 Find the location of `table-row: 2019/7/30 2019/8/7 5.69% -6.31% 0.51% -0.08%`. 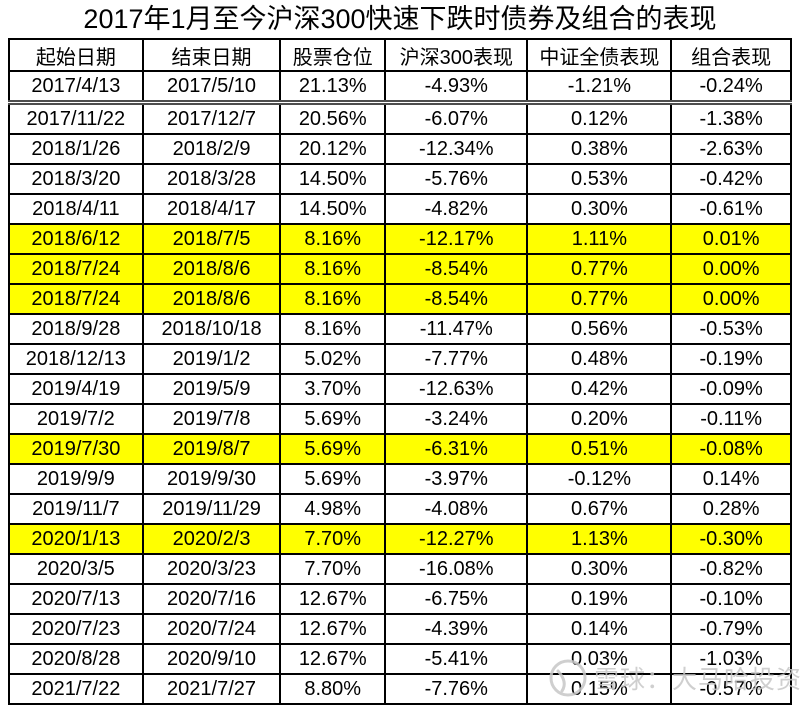

table-row: 2019/7/30 2019/8/7 5.69% -6.31% 0.51% -0.08% is located at coordinates (400, 449).